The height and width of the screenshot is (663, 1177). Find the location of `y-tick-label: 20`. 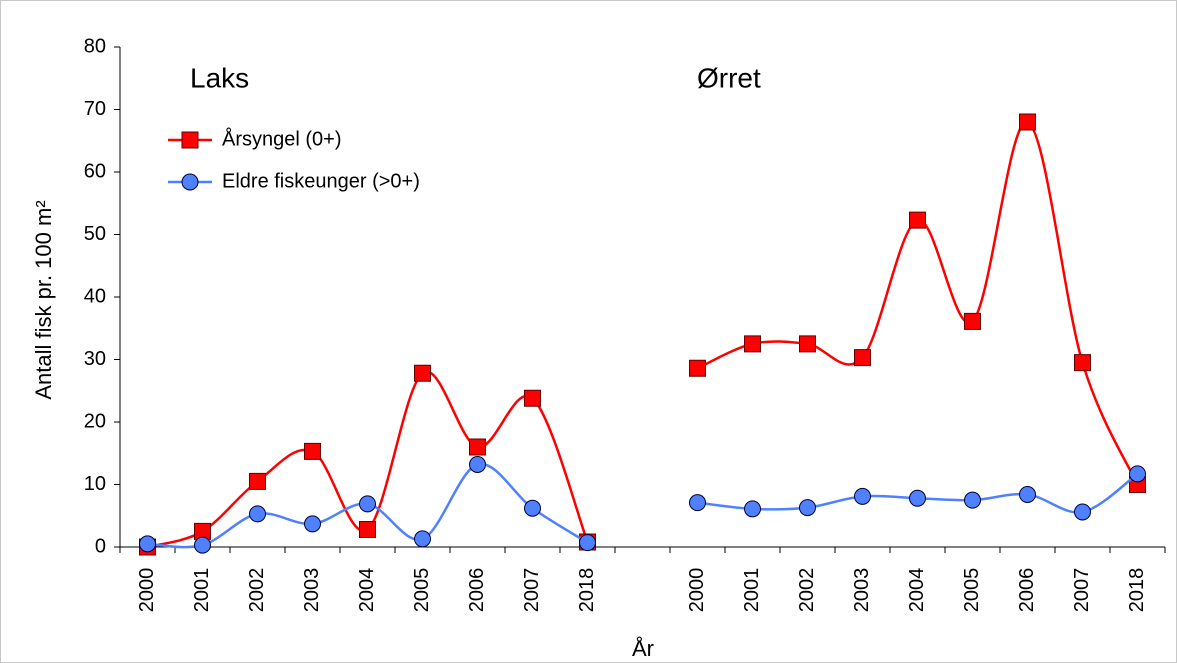

y-tick-label: 20 is located at coordinates (95, 421).